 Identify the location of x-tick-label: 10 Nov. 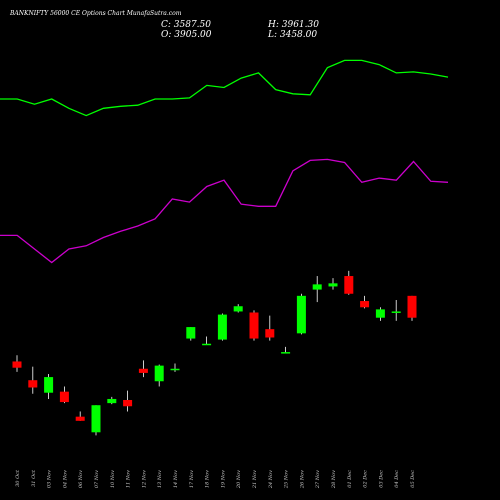
(113, 479).